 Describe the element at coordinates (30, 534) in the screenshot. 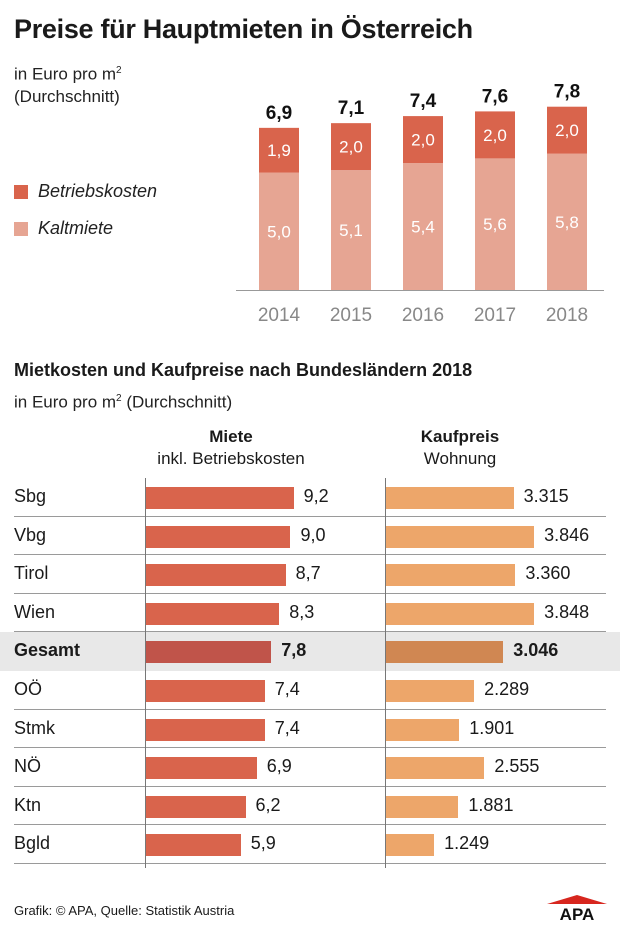

I see `region-name: Vbg` at that location.